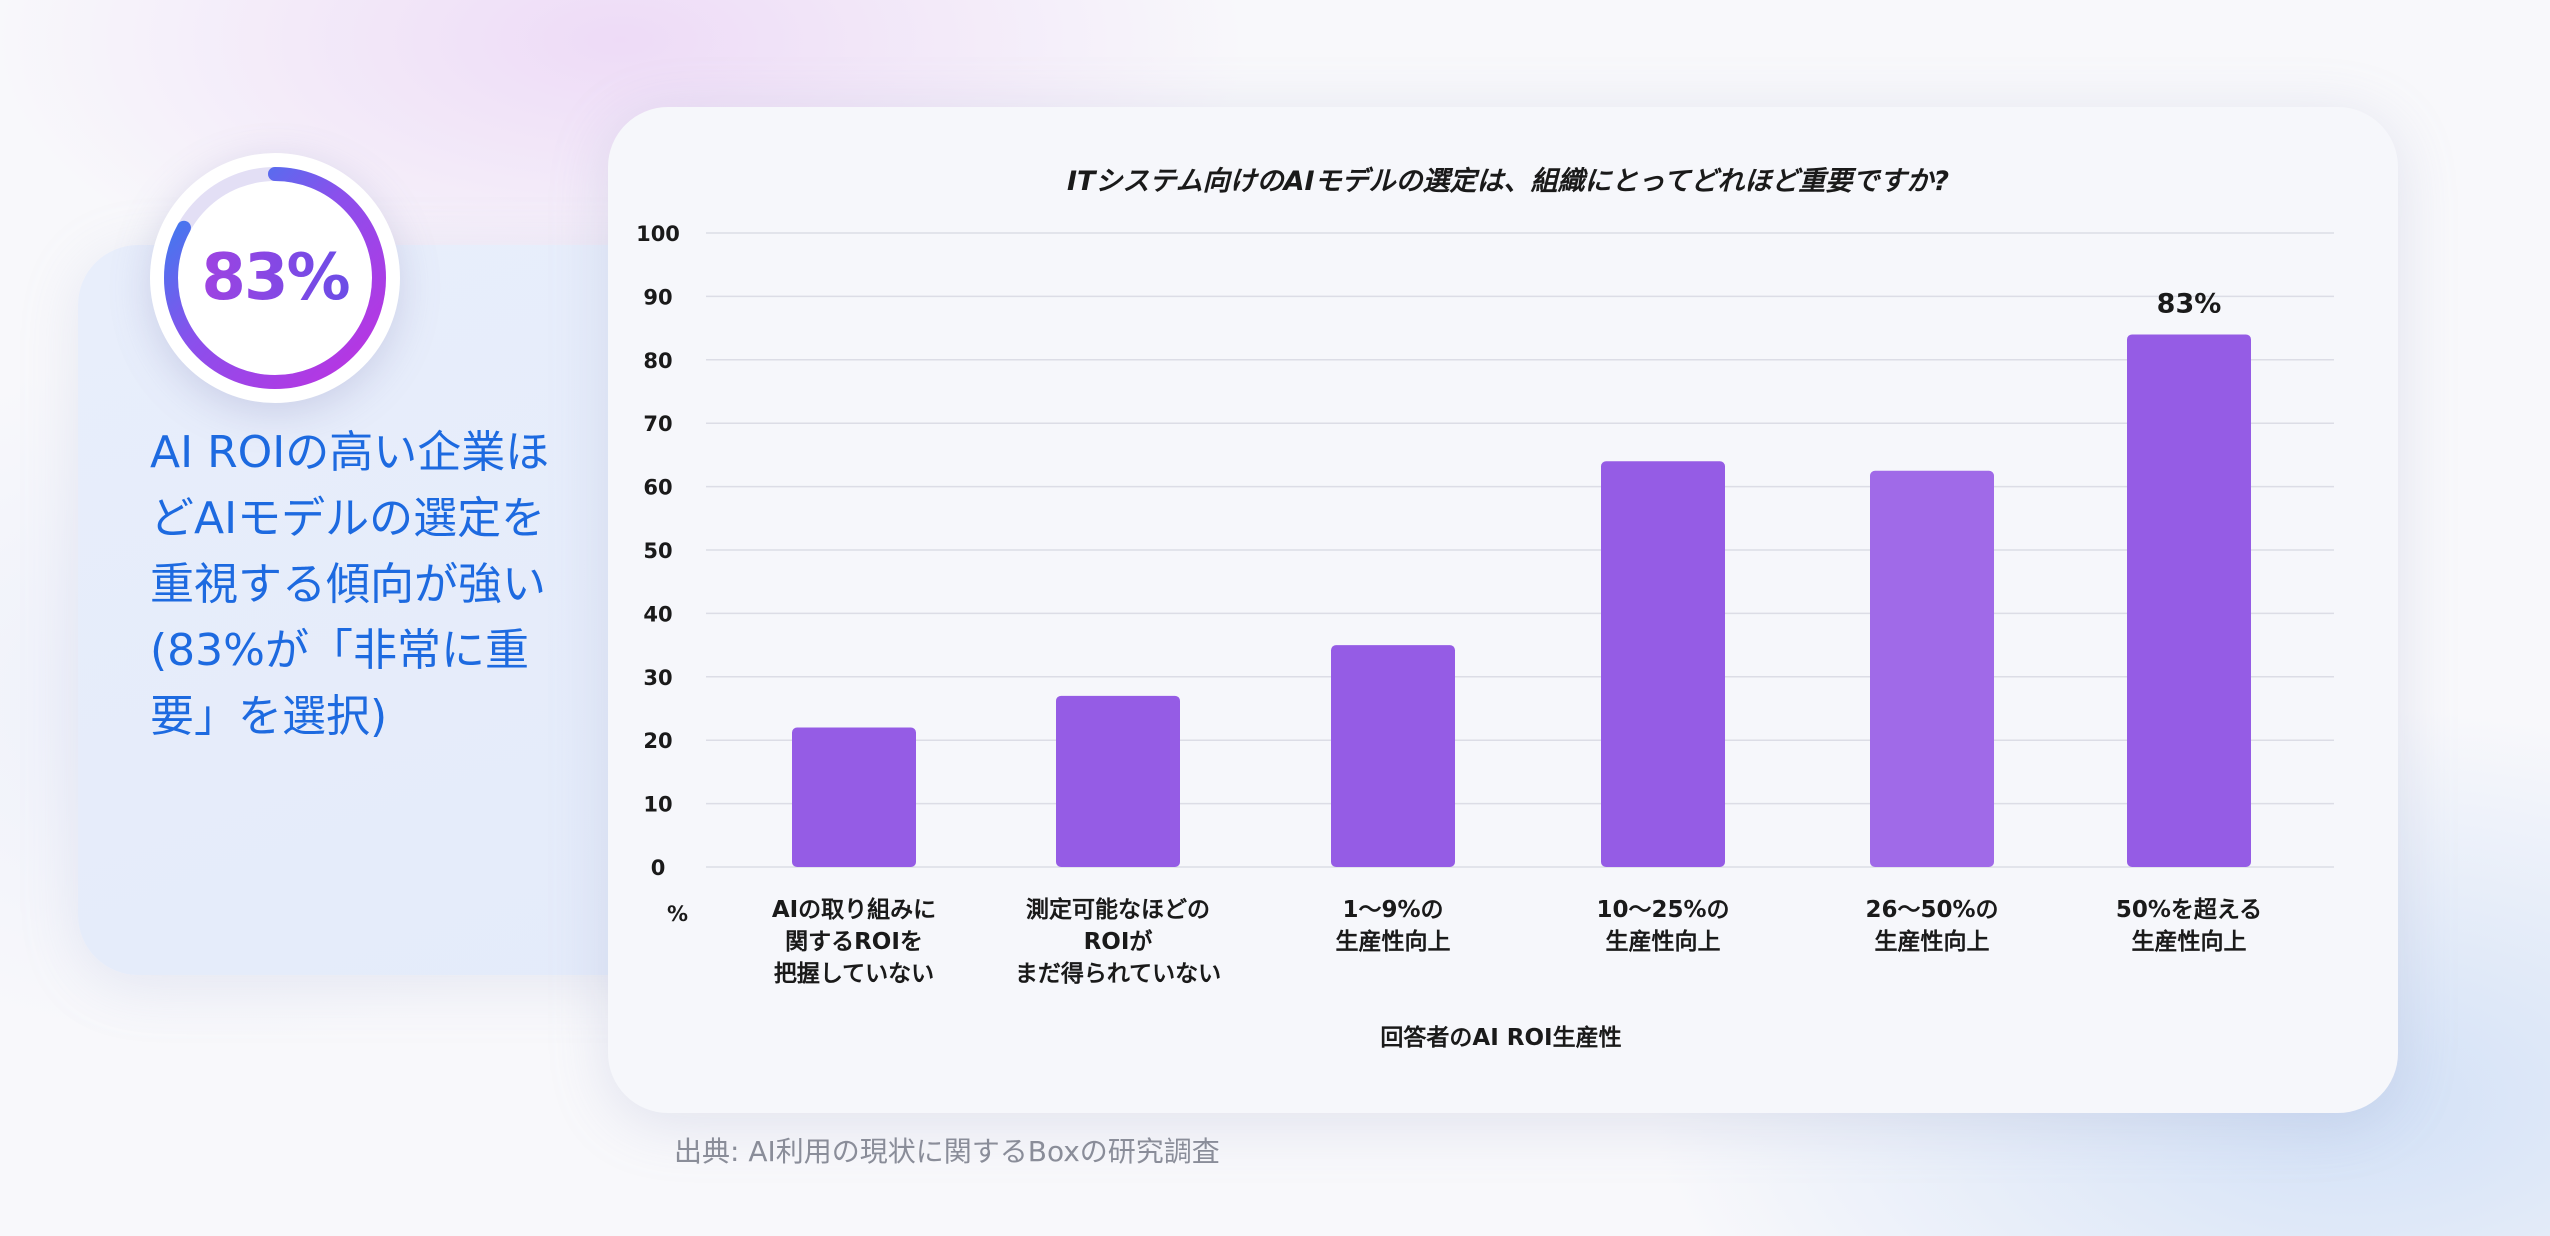  Describe the element at coordinates (1931, 910) in the screenshot. I see `x-tick-label: 26〜50%の` at that location.